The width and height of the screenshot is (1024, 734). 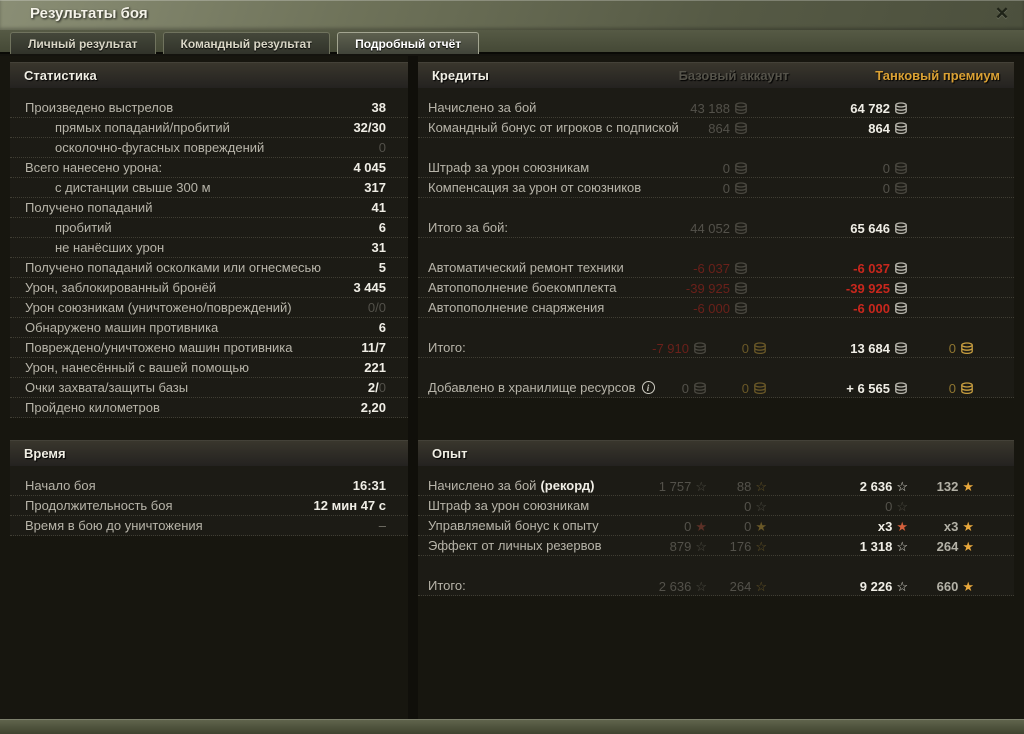 What do you see at coordinates (382, 147) in the screenshot?
I see `row-value: 0` at bounding box center [382, 147].